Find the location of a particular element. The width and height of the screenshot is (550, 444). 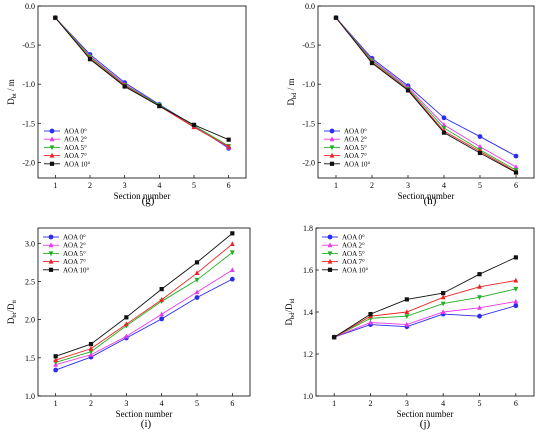

legend-label: AOA 0° is located at coordinates (74, 238).